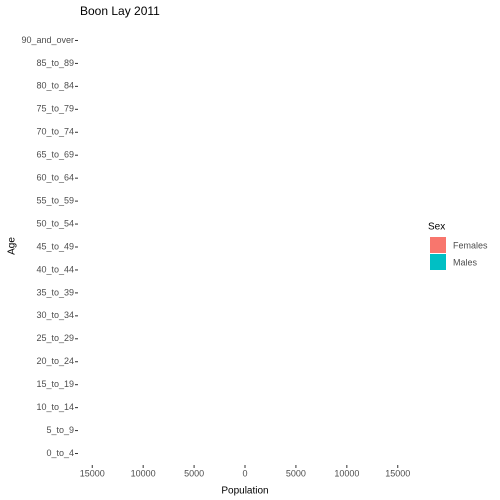 The image size is (500, 500). What do you see at coordinates (55, 63) in the screenshot?
I see `y-tick-label: 85_to_89` at bounding box center [55, 63].